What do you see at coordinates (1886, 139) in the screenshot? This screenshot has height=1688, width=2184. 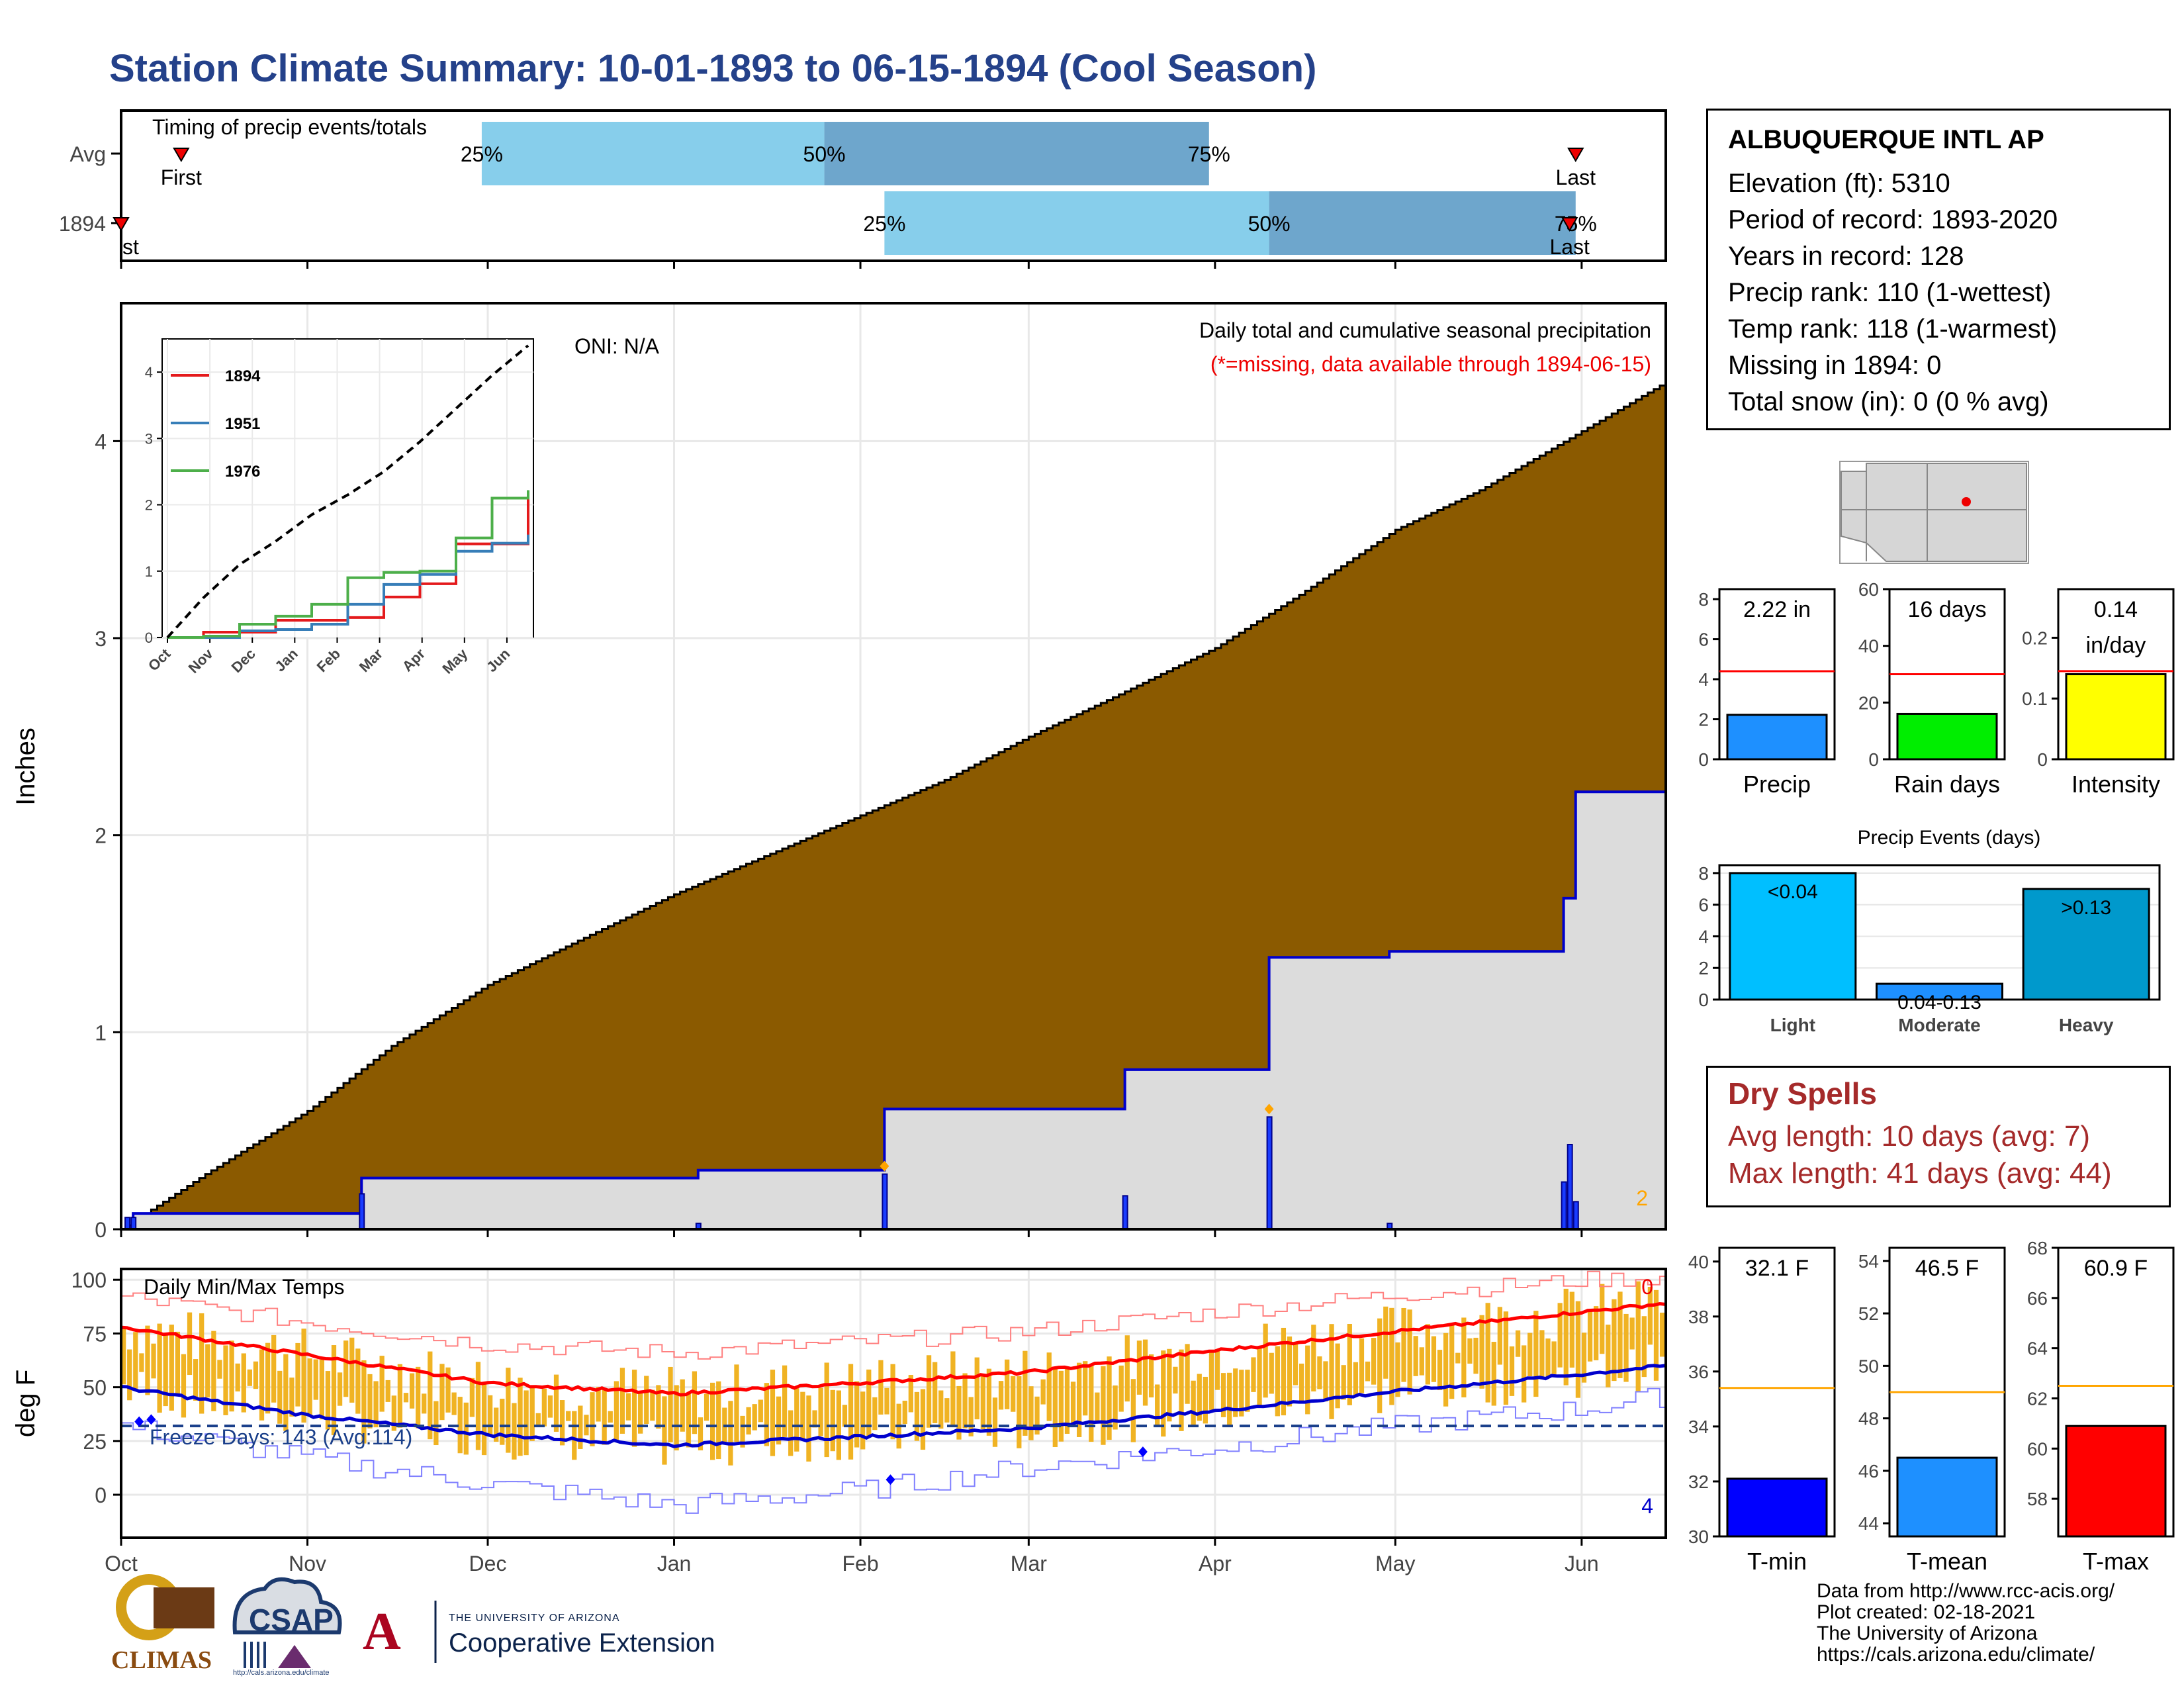 I see `station-name: ALBUQUERQUE INTL AP` at bounding box center [1886, 139].